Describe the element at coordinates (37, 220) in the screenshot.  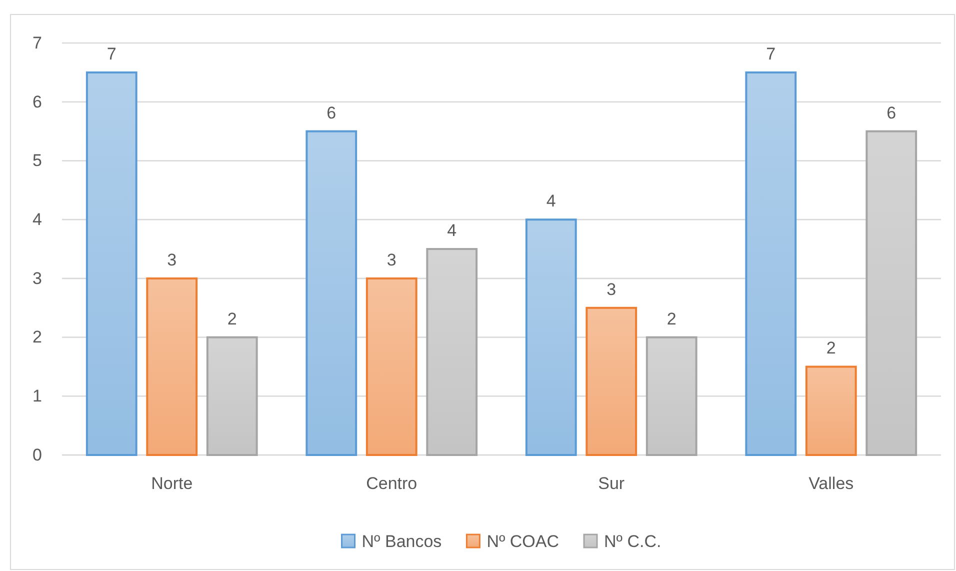
I see `y-tick-label: 4` at that location.